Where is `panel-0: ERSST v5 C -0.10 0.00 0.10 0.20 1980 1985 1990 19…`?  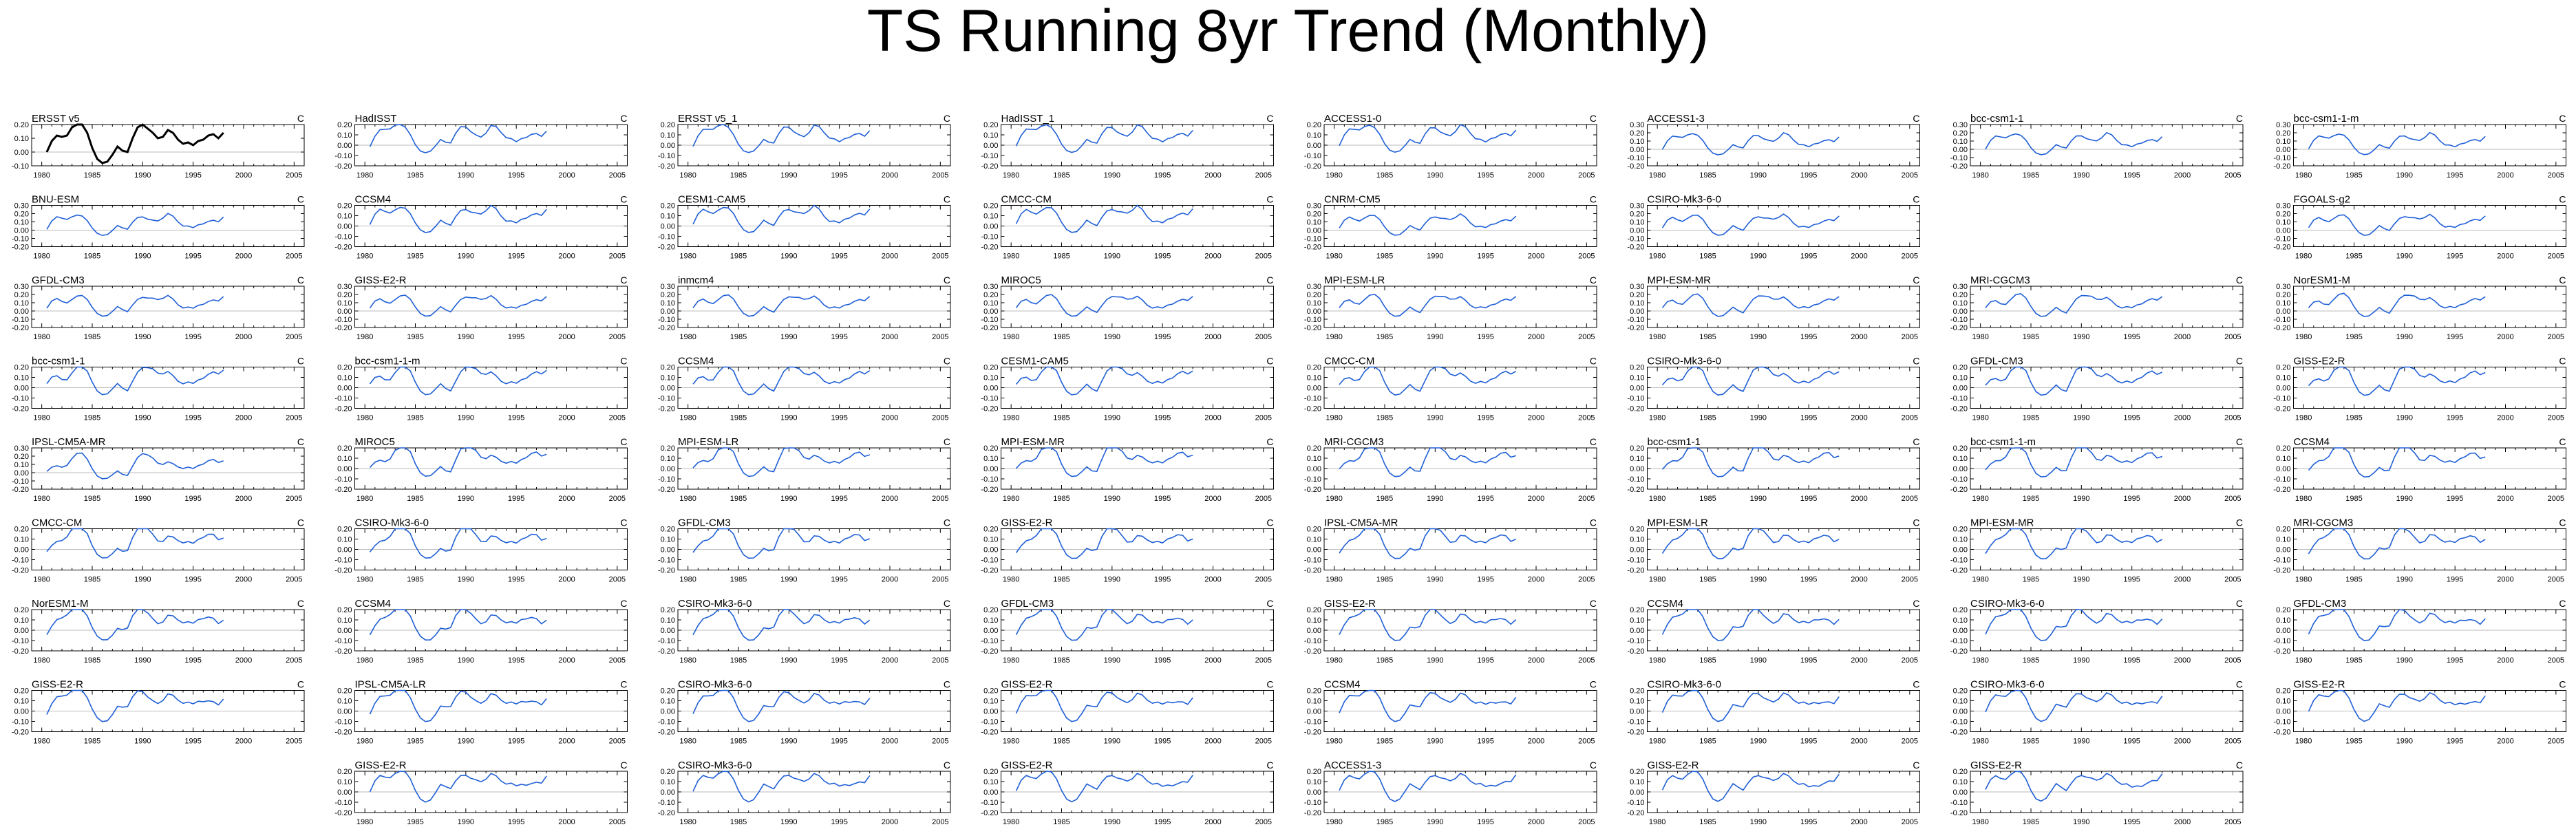
panel-0: ERSST v5 C -0.10 0.00 0.10 0.20 1980 1985 1990 19… is located at coordinates (158, 147).